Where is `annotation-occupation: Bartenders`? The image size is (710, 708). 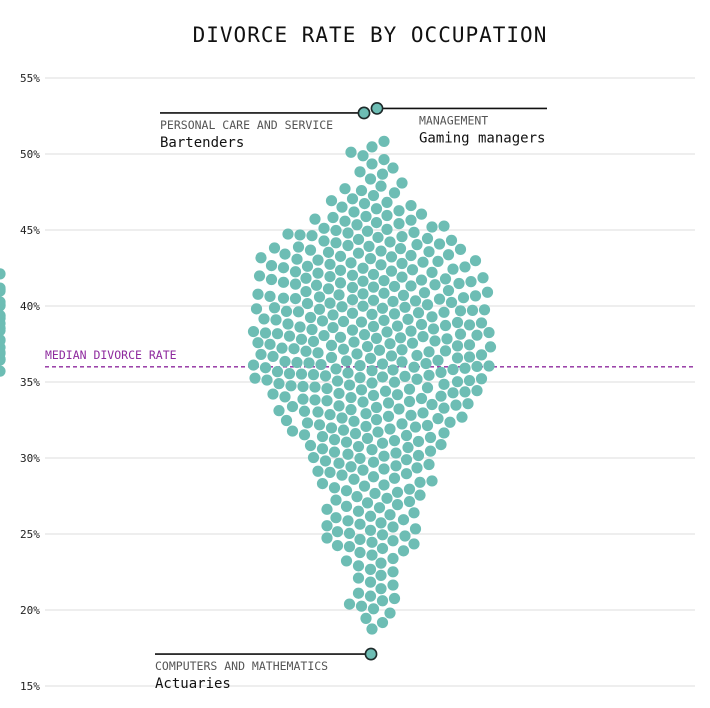
annotation-occupation: Bartenders is located at coordinates (202, 143).